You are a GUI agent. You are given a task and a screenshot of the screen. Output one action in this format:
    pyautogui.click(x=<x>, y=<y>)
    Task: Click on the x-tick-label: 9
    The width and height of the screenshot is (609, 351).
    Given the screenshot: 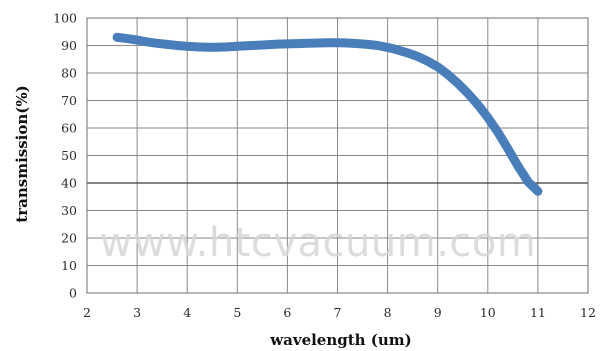 What is the action you would take?
    pyautogui.click(x=438, y=312)
    